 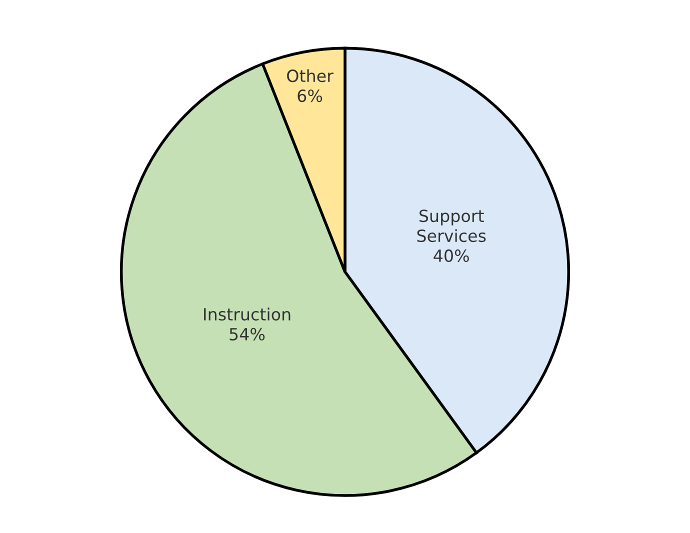 I want to click on slice-label: Instruction, so click(x=247, y=314).